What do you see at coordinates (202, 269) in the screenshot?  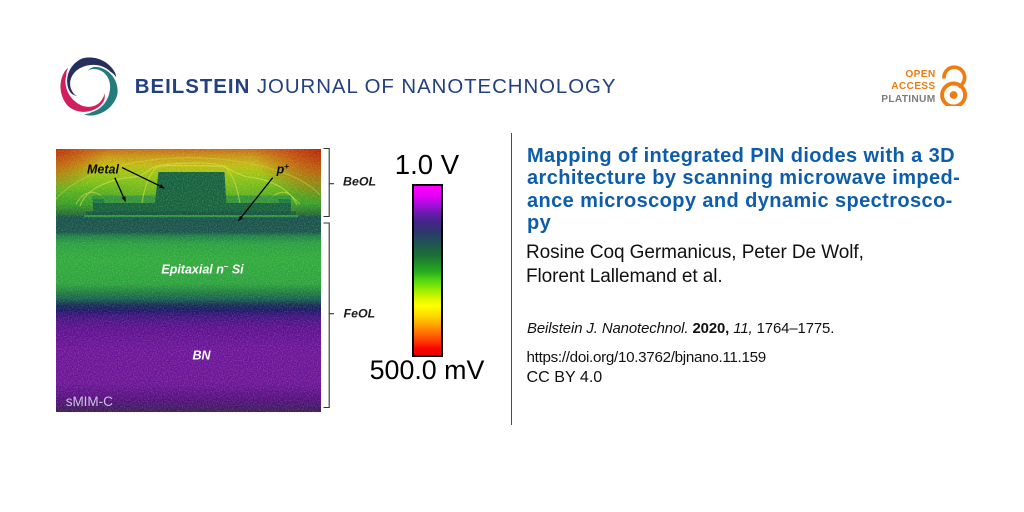 I see `svg-text: Epitaxial n– Si` at bounding box center [202, 269].